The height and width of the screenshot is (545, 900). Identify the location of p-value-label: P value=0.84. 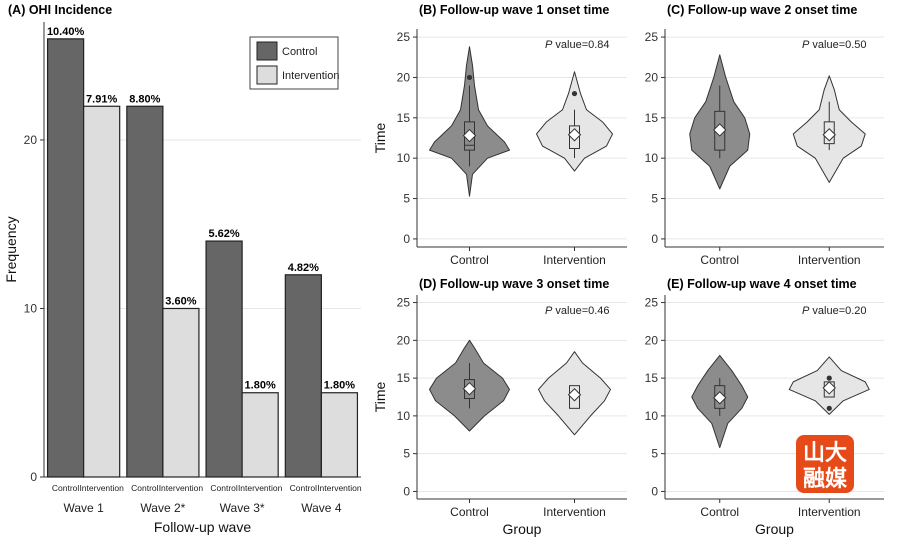
(577, 45).